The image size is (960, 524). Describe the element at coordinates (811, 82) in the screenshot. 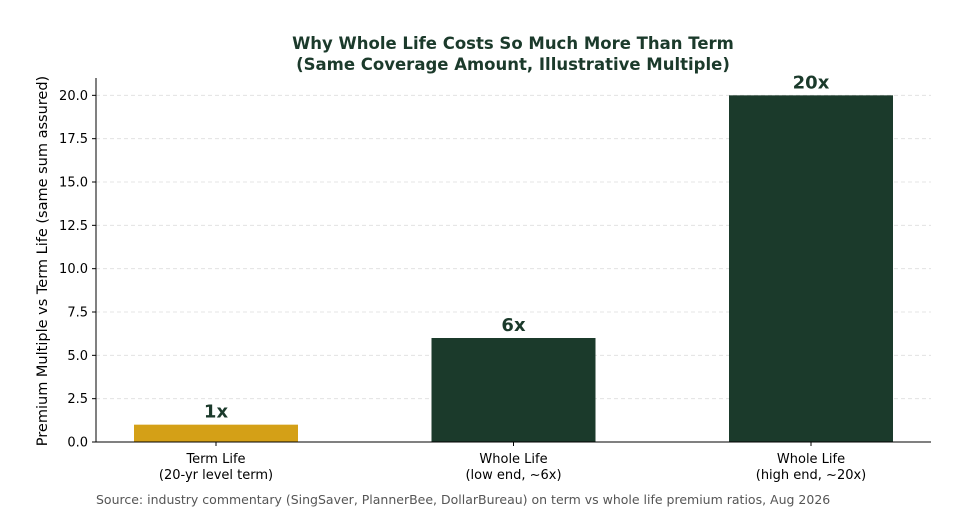

I see `bar-value-label: 20x` at that location.